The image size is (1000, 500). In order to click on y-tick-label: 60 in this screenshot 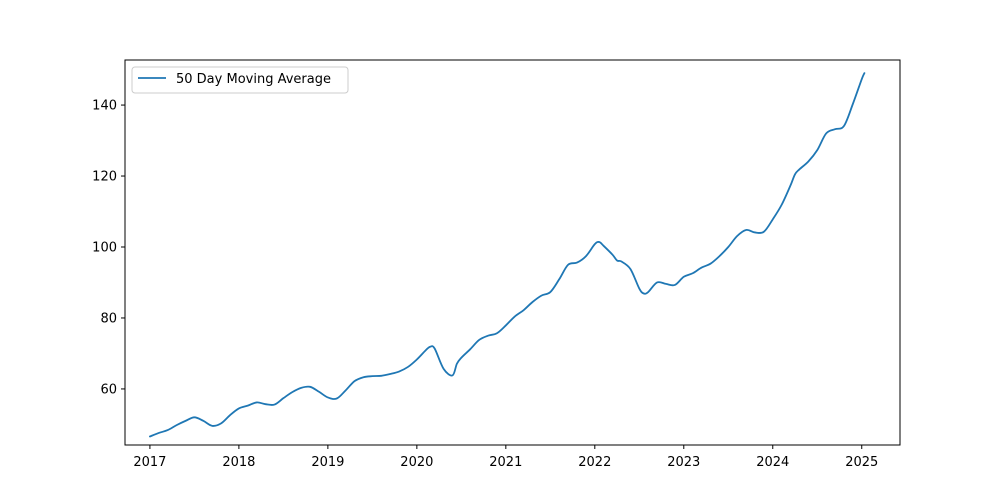, I will do `click(108, 389)`.